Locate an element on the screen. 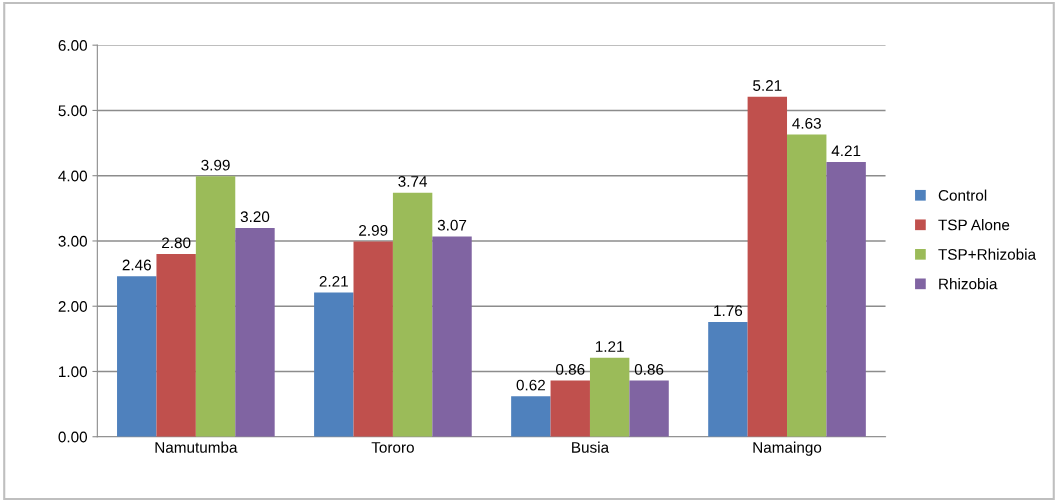  y-tick-label: 6.00 is located at coordinates (73, 45).